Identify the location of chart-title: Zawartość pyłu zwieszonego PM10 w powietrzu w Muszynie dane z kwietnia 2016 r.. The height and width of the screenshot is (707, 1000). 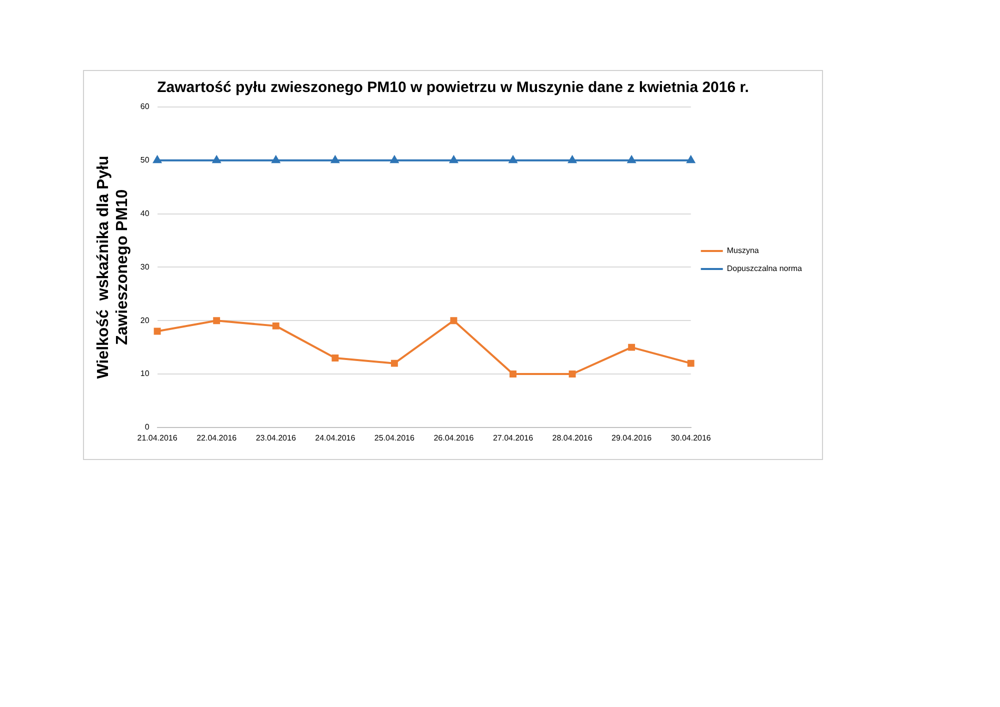
(453, 87).